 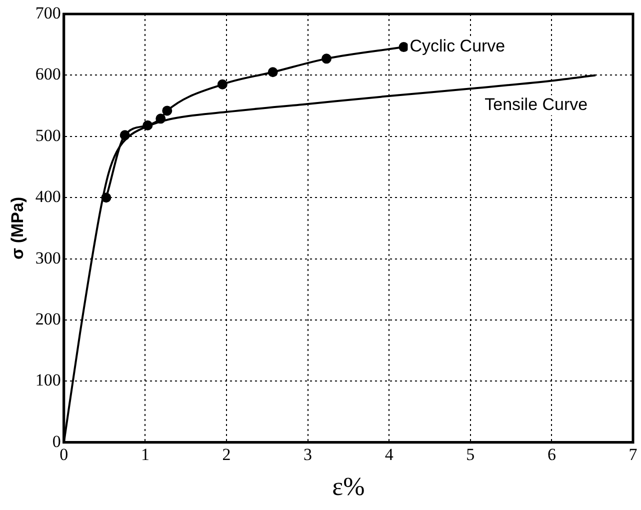 I want to click on y-tick-label: 500, so click(x=48, y=135).